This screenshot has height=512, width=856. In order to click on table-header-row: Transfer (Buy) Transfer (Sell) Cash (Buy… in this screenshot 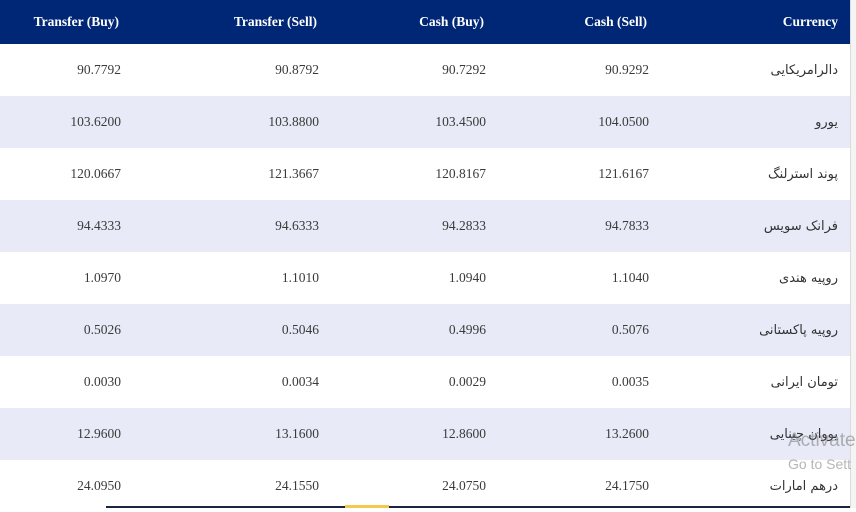, I will do `click(425, 22)`.